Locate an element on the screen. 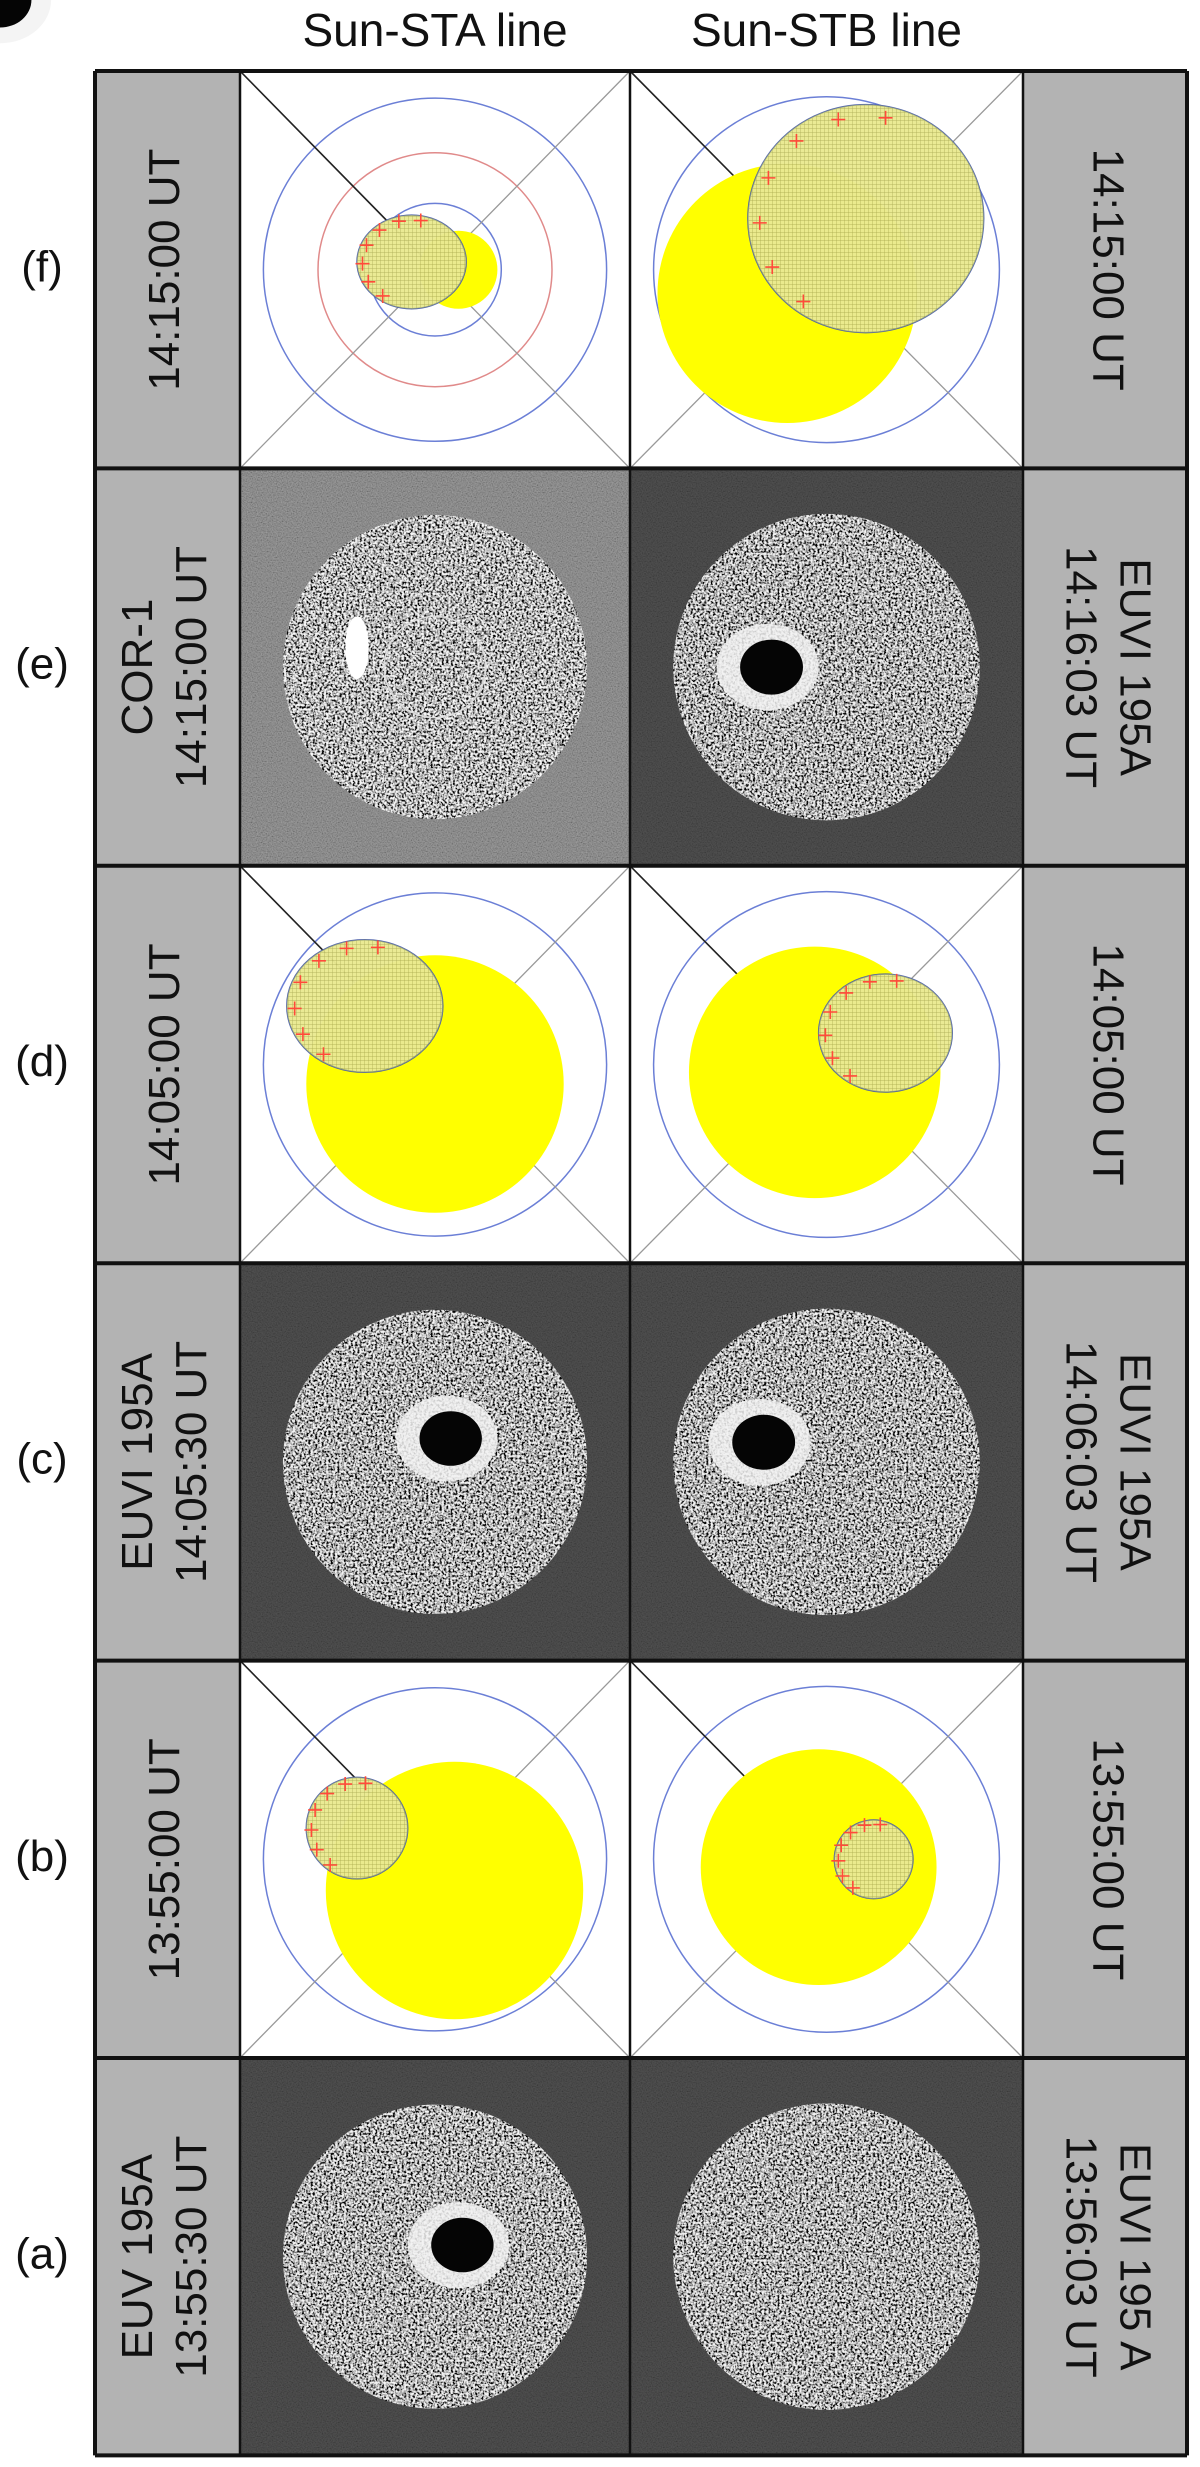  ring is located at coordinates (435, 269).